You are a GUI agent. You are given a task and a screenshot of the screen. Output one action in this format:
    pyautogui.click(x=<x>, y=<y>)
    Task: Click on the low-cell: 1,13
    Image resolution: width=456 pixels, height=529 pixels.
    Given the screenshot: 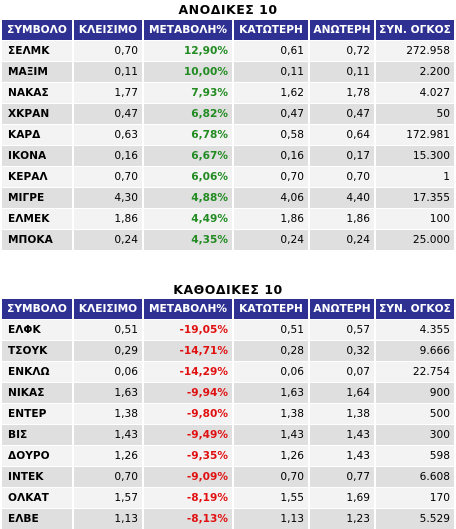 What is the action you would take?
    pyautogui.click(x=272, y=518)
    